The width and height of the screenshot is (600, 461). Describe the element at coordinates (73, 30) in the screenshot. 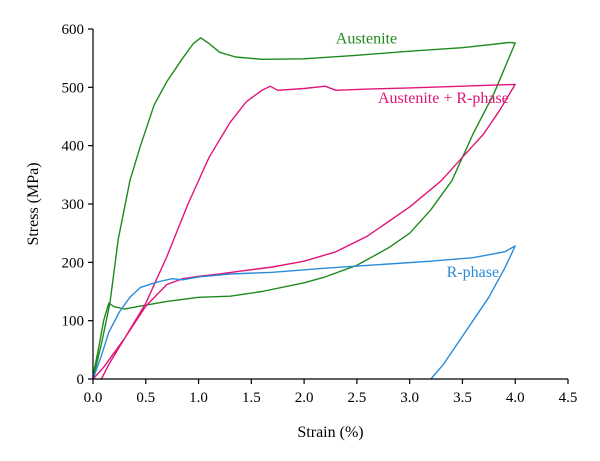

I see `y-tick-label: 600` at that location.